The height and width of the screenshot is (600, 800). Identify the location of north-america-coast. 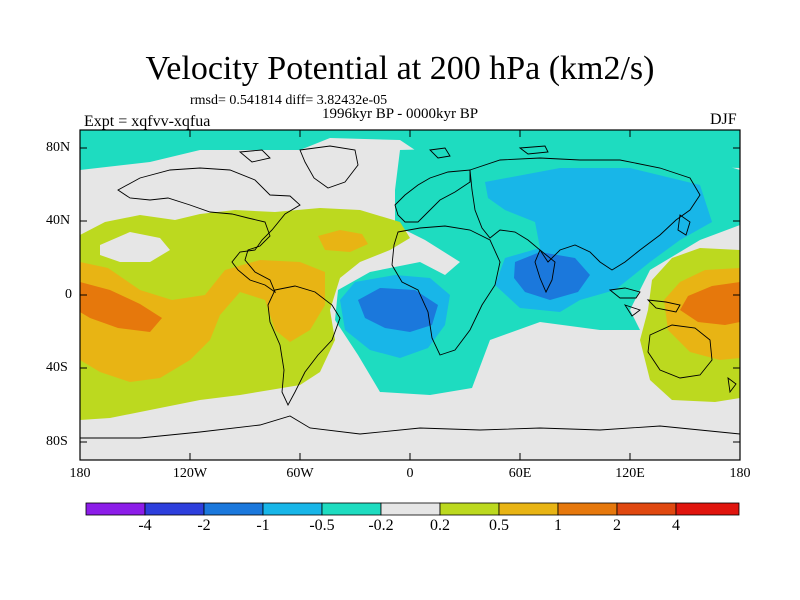
(209, 230).